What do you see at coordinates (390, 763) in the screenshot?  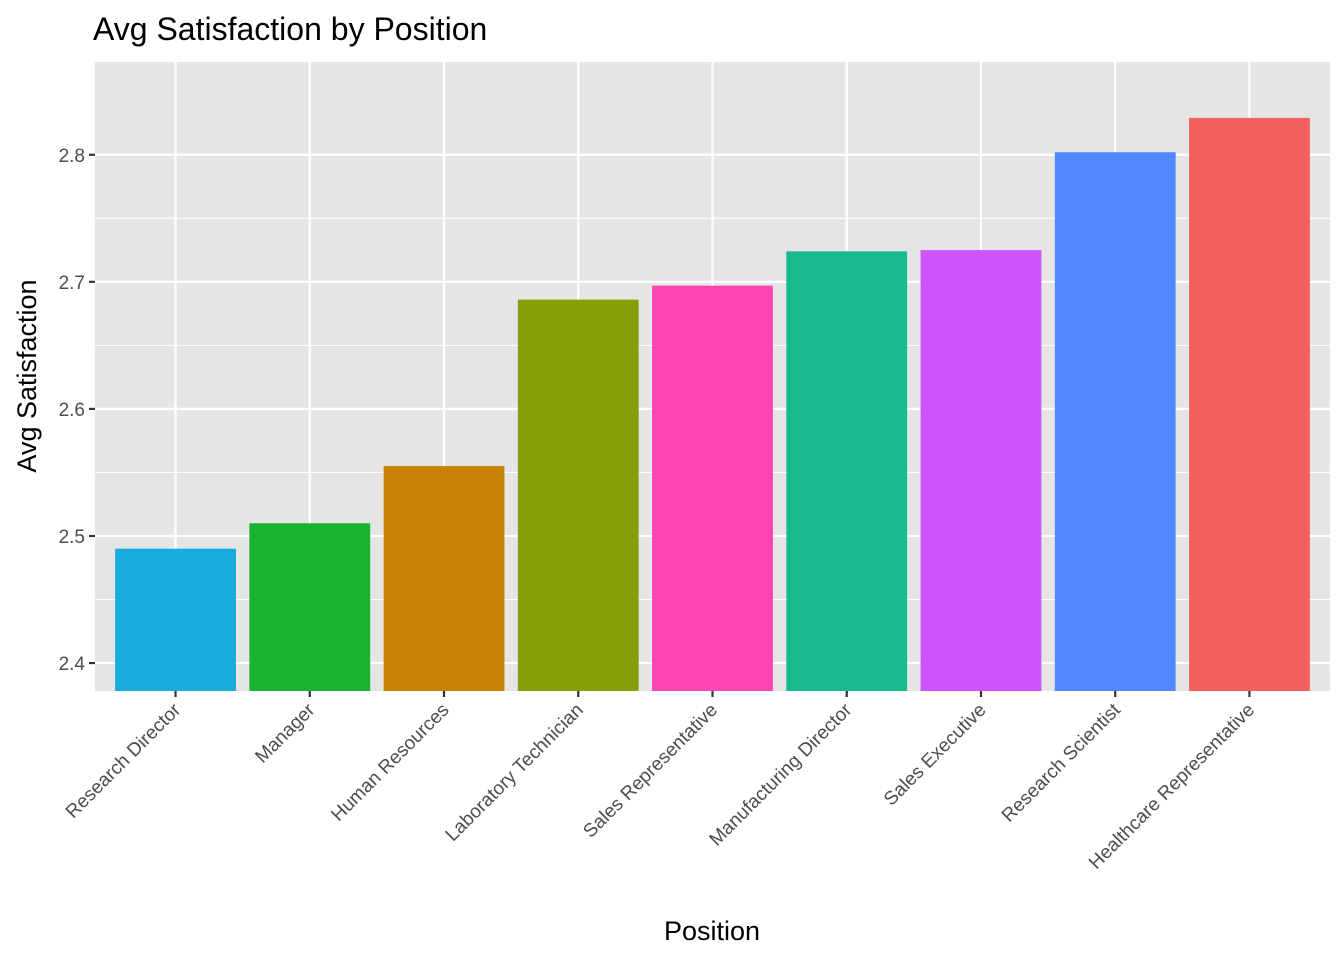 I see `x-tick-label: Human Resources` at bounding box center [390, 763].